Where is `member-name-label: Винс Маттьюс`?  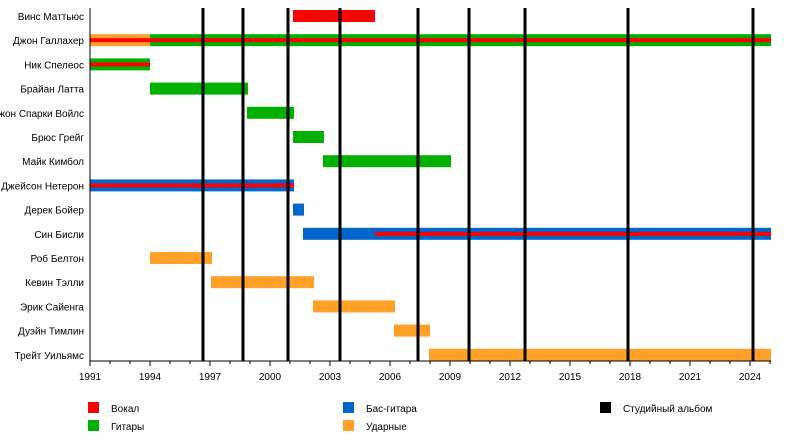
member-name-label: Винс Маттьюс is located at coordinates (51, 17).